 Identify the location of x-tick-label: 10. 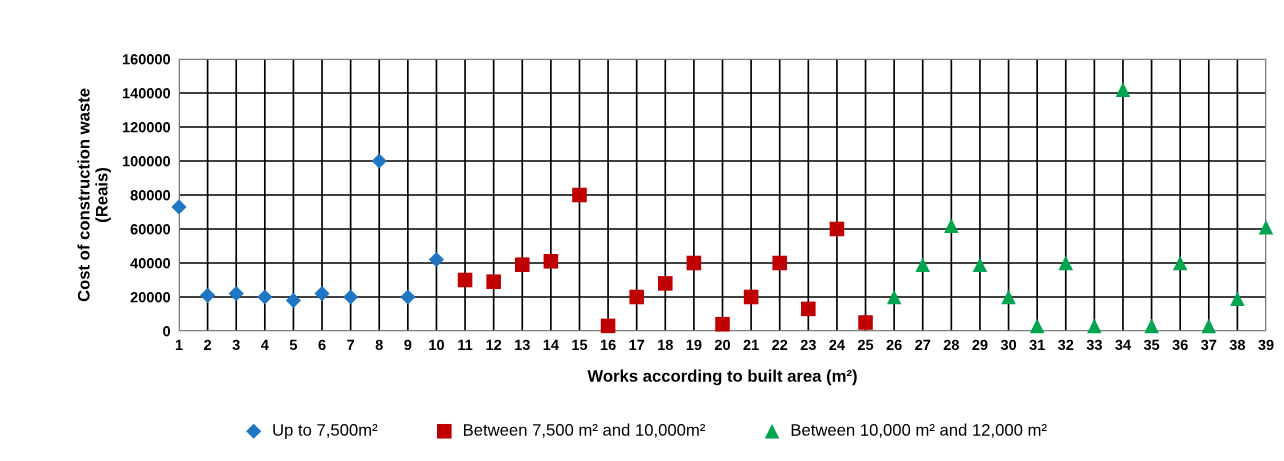
(436, 345).